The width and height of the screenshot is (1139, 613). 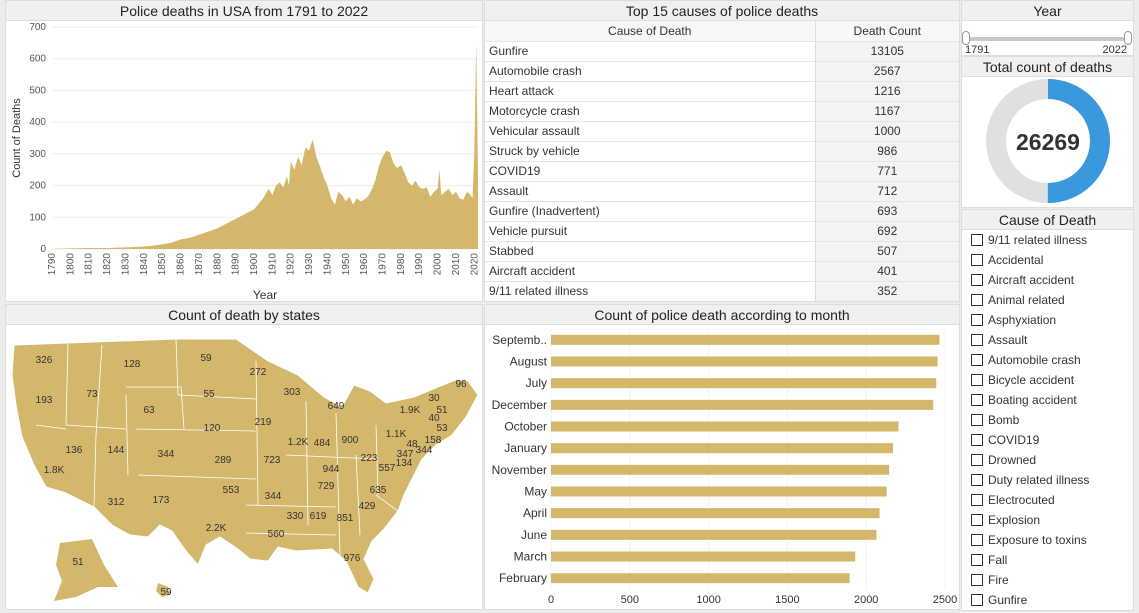 I want to click on state-borders, so click(x=217, y=447).